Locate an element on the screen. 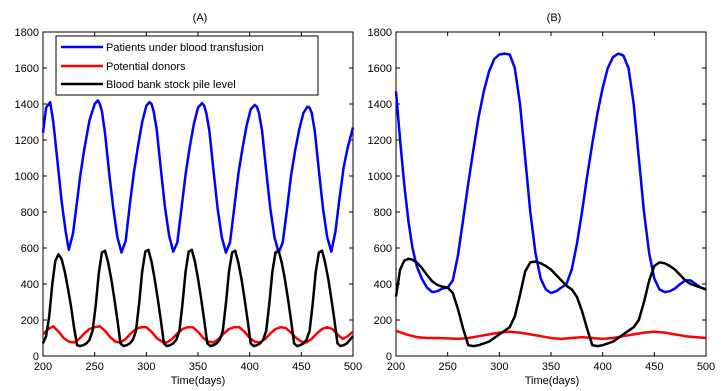  panel-b-series-line-donors is located at coordinates (551, 335).